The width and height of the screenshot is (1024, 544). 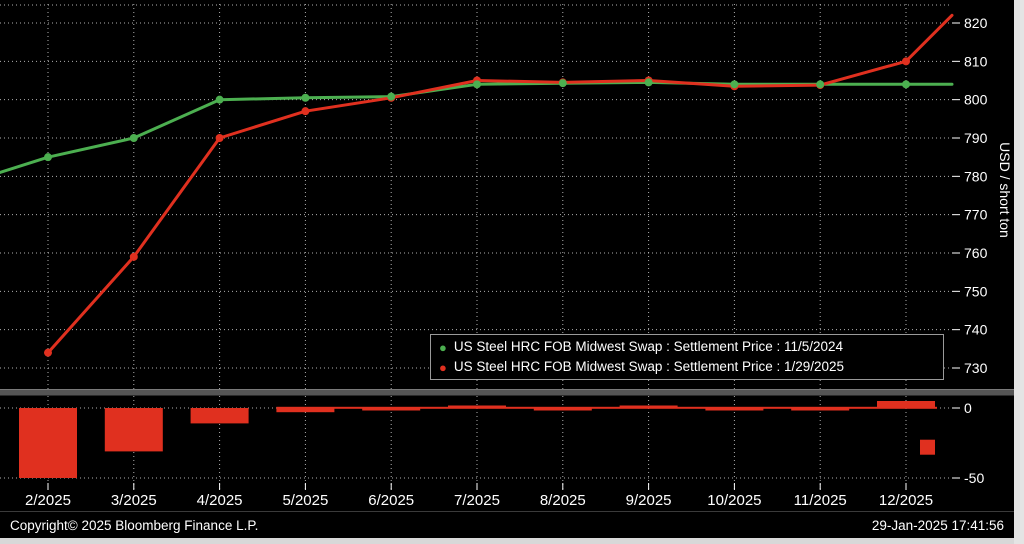 What do you see at coordinates (976, 253) in the screenshot?
I see `svg-text: 760` at bounding box center [976, 253].